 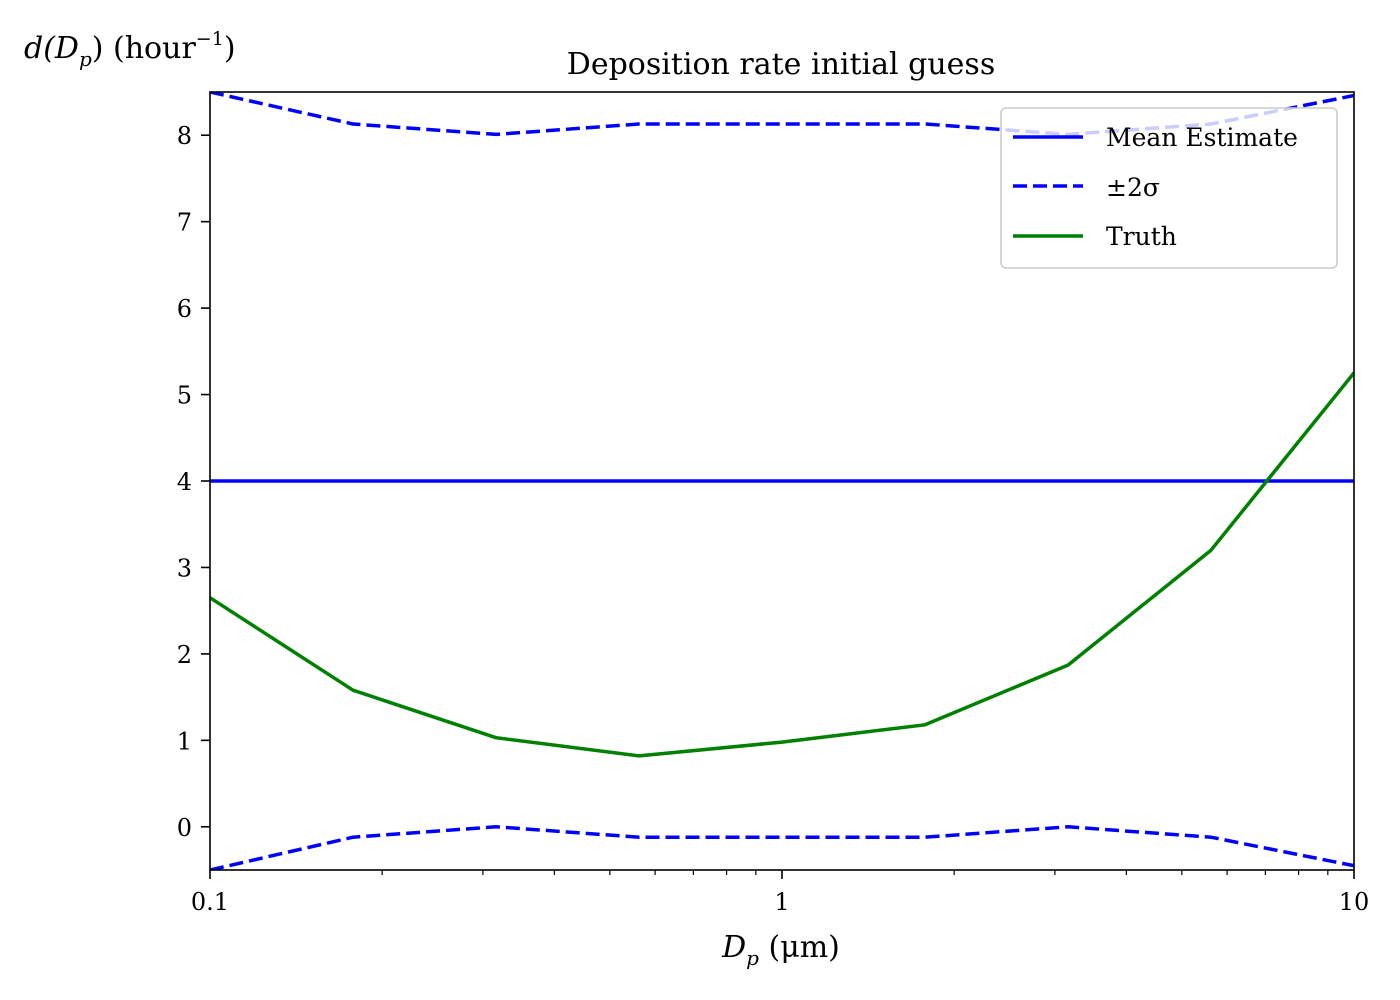 What do you see at coordinates (184, 655) in the screenshot?
I see `y-tick-label-2: 2` at bounding box center [184, 655].